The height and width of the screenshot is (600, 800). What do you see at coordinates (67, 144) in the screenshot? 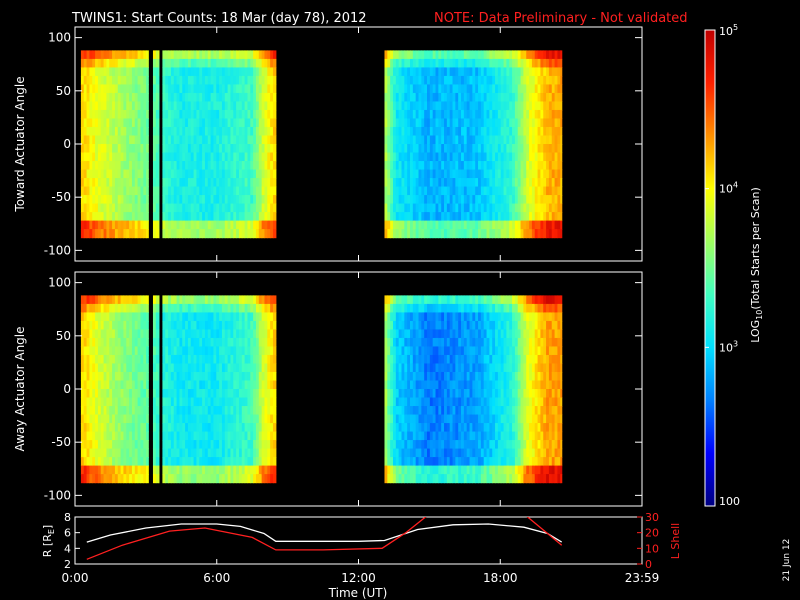
I see `y-tick-label: 0` at bounding box center [67, 144].